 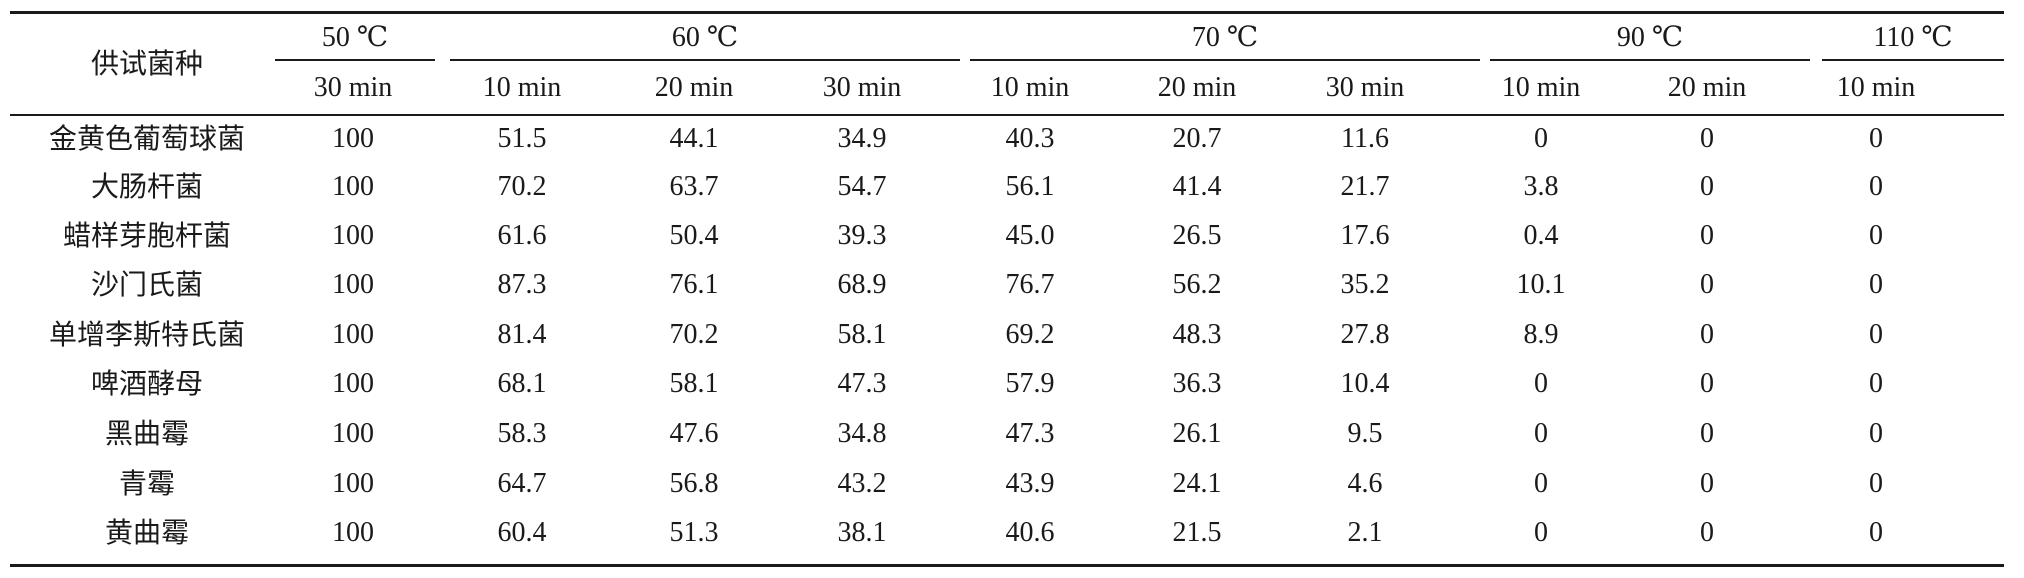 I want to click on table-cell: 40.3, so click(x=1030, y=138).